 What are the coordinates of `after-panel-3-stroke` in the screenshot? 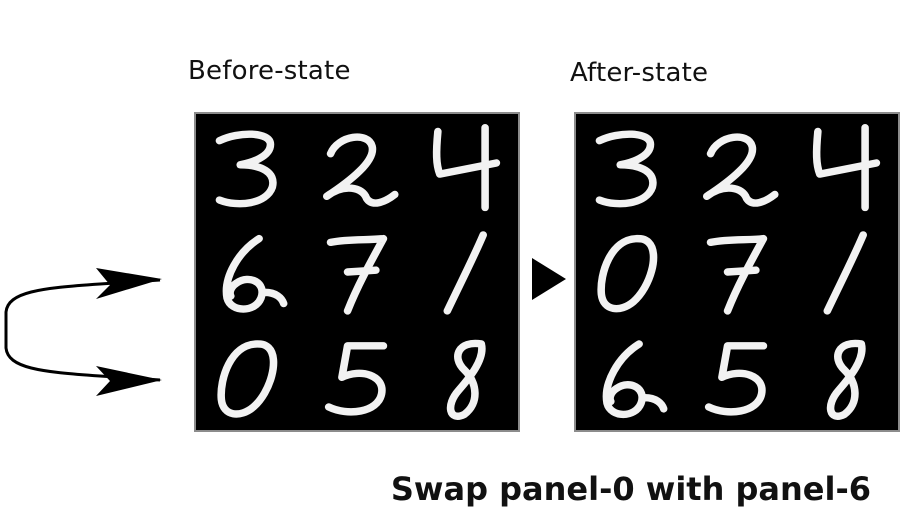 It's located at (627, 273).